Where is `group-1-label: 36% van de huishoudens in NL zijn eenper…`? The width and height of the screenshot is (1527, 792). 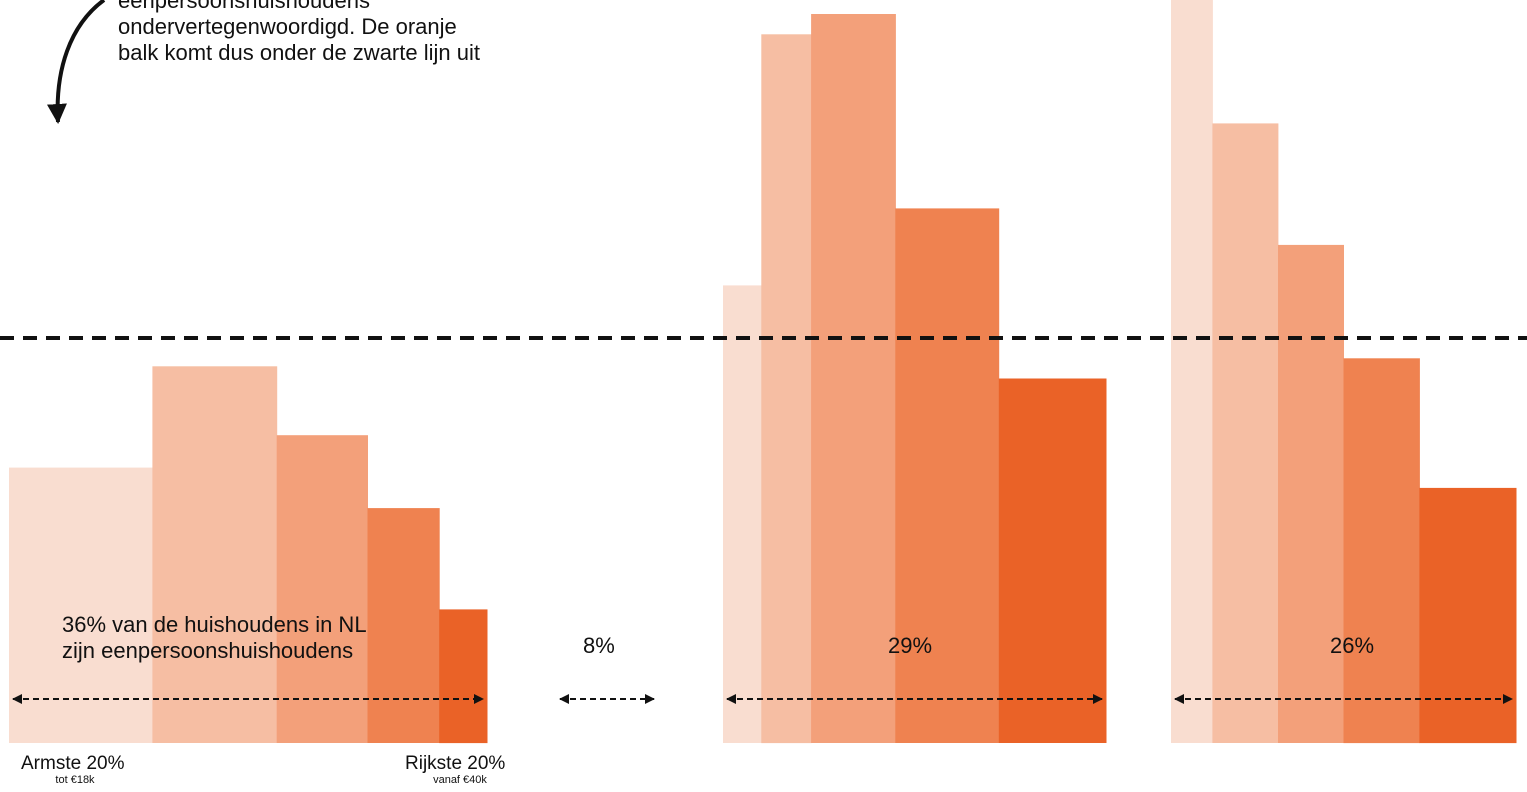
group-1-label: 36% van de huishoudens in NL zijn eenper… is located at coordinates (214, 638).